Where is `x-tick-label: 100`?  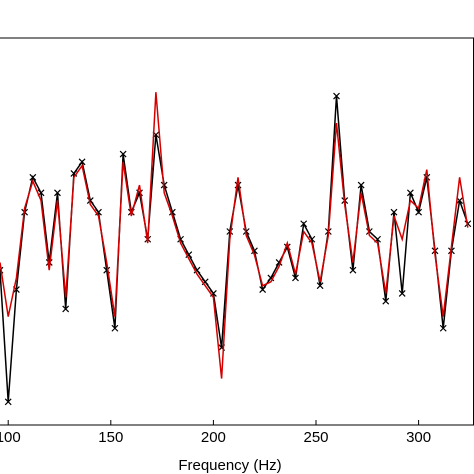 x-tick-label: 100 is located at coordinates (10, 437).